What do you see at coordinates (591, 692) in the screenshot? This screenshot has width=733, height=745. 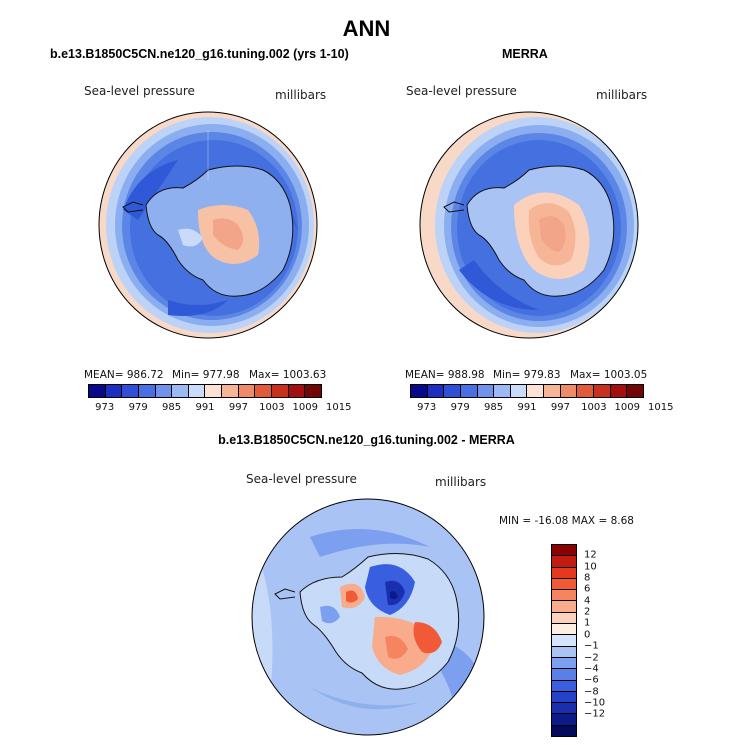 I see `colorbar-tick-label: −8` at bounding box center [591, 692].